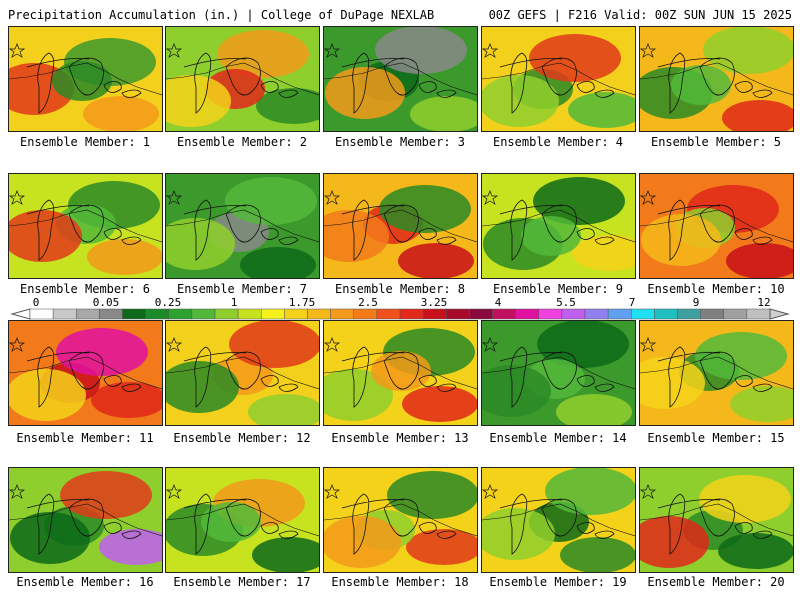  Describe the element at coordinates (302, 302) in the screenshot. I see `colorbar-tick-label: 1.75` at that location.